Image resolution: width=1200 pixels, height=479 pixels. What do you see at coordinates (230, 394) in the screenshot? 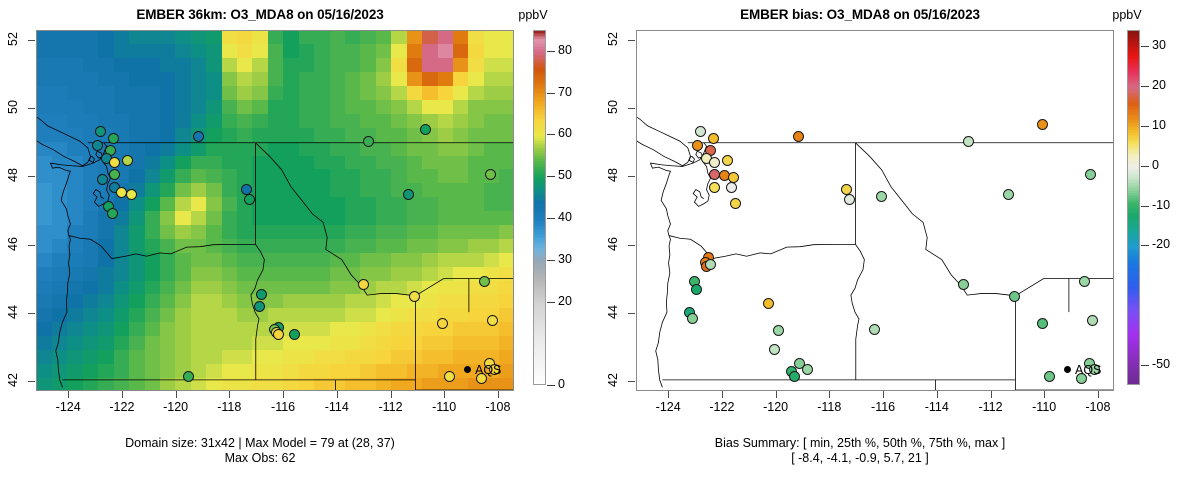
I see `x-tick` at bounding box center [230, 394].